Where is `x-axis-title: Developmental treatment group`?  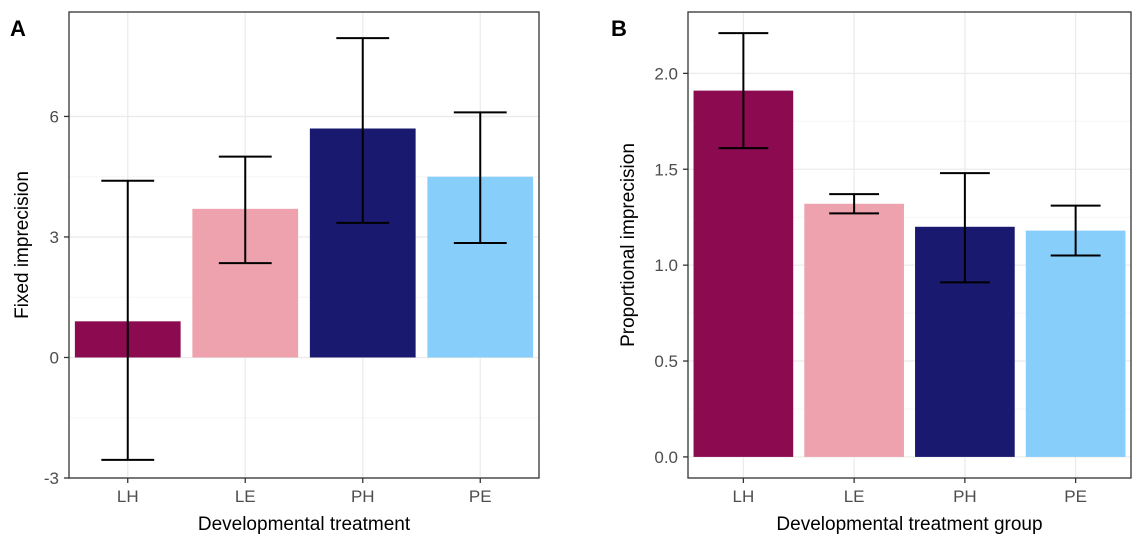 x-axis-title: Developmental treatment group is located at coordinates (909, 524).